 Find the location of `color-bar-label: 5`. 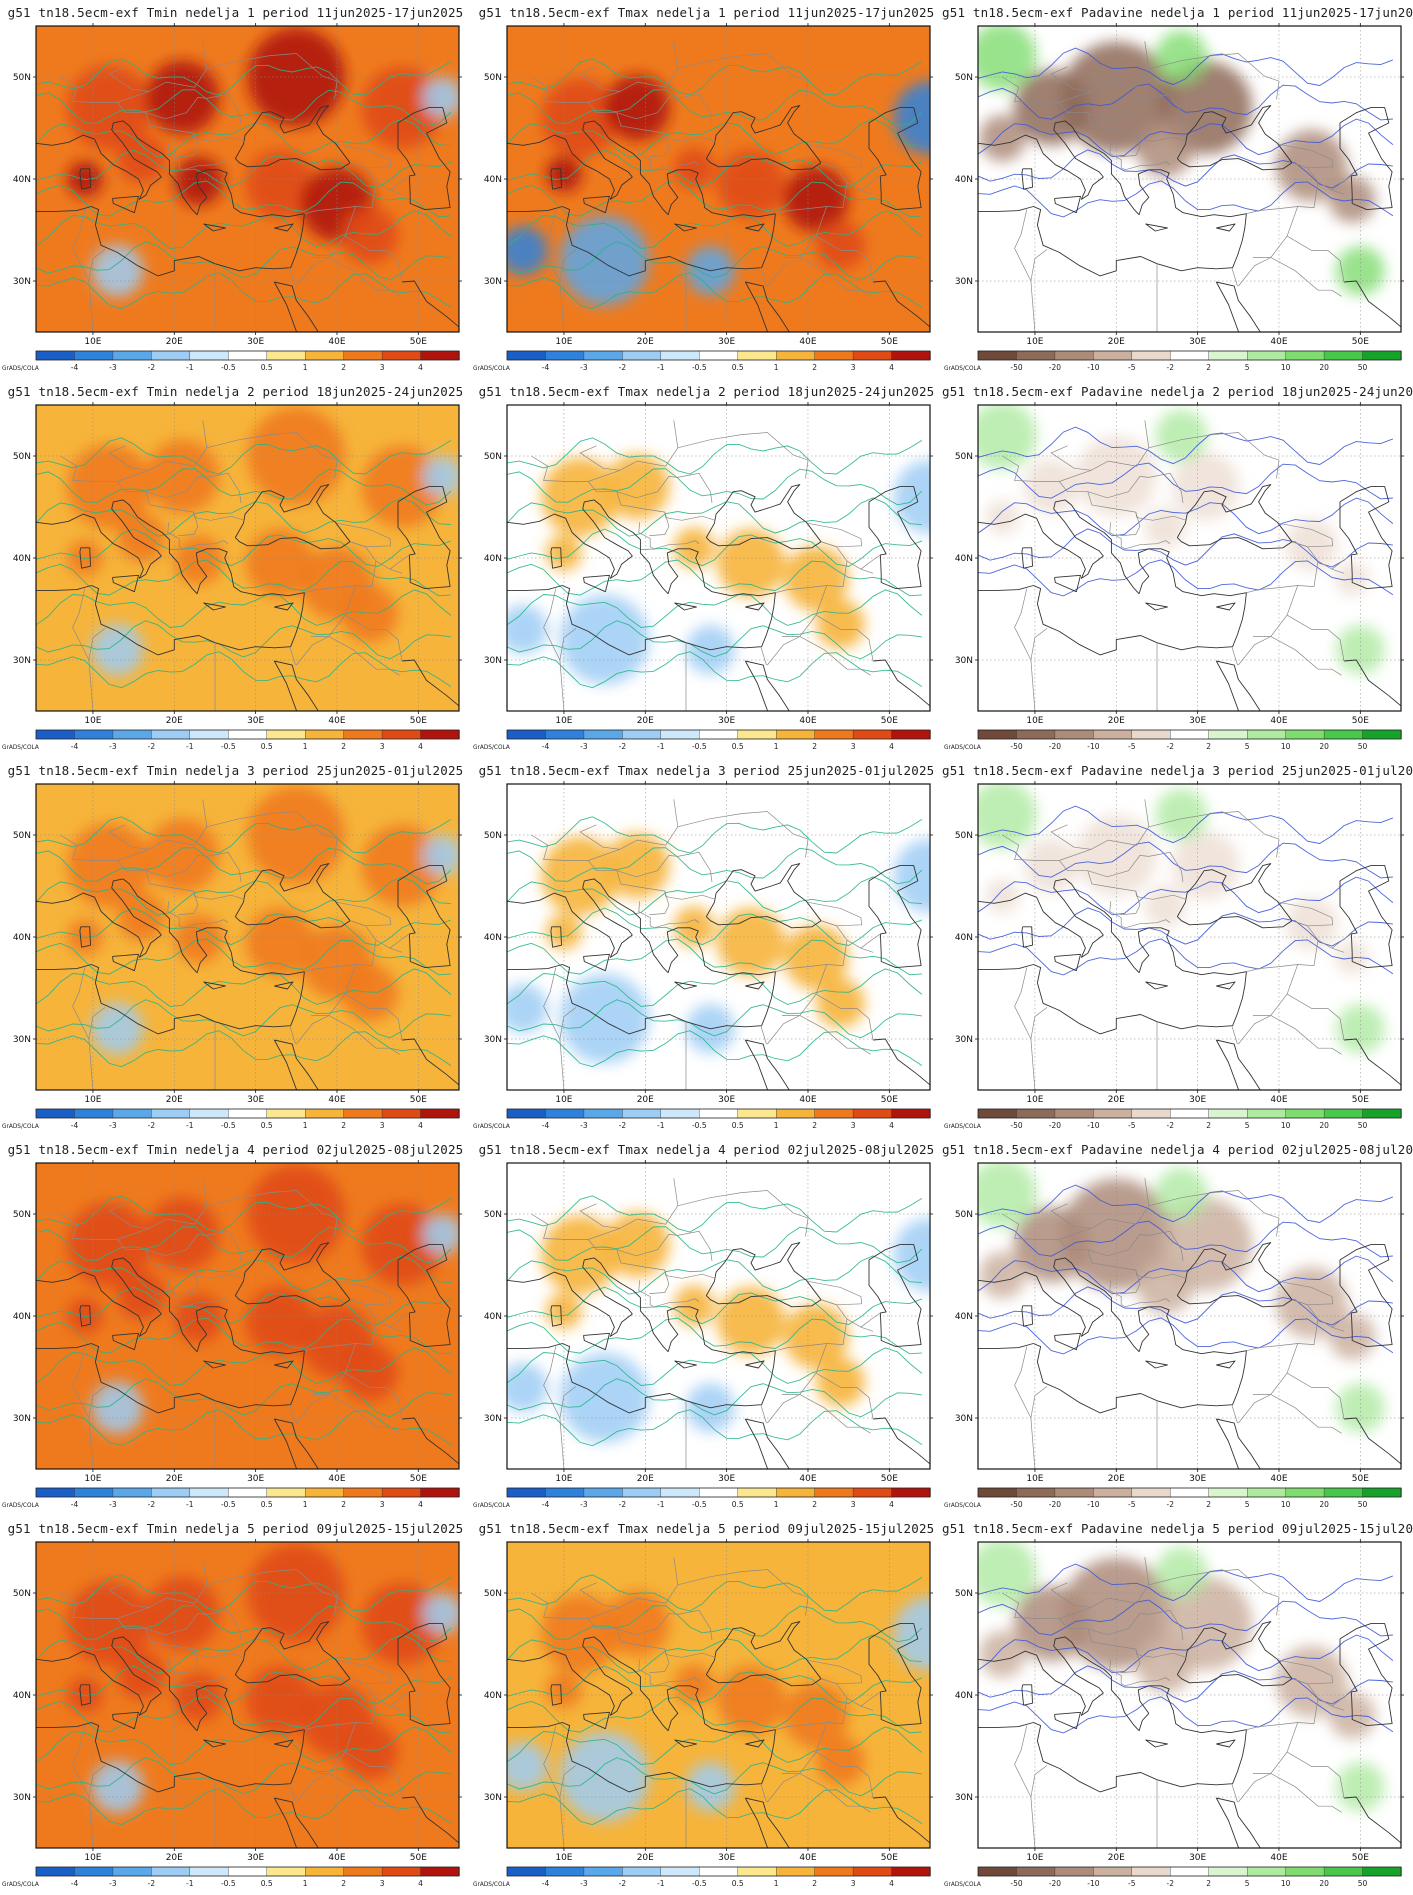

color-bar-label: 5 is located at coordinates (1247, 1125).